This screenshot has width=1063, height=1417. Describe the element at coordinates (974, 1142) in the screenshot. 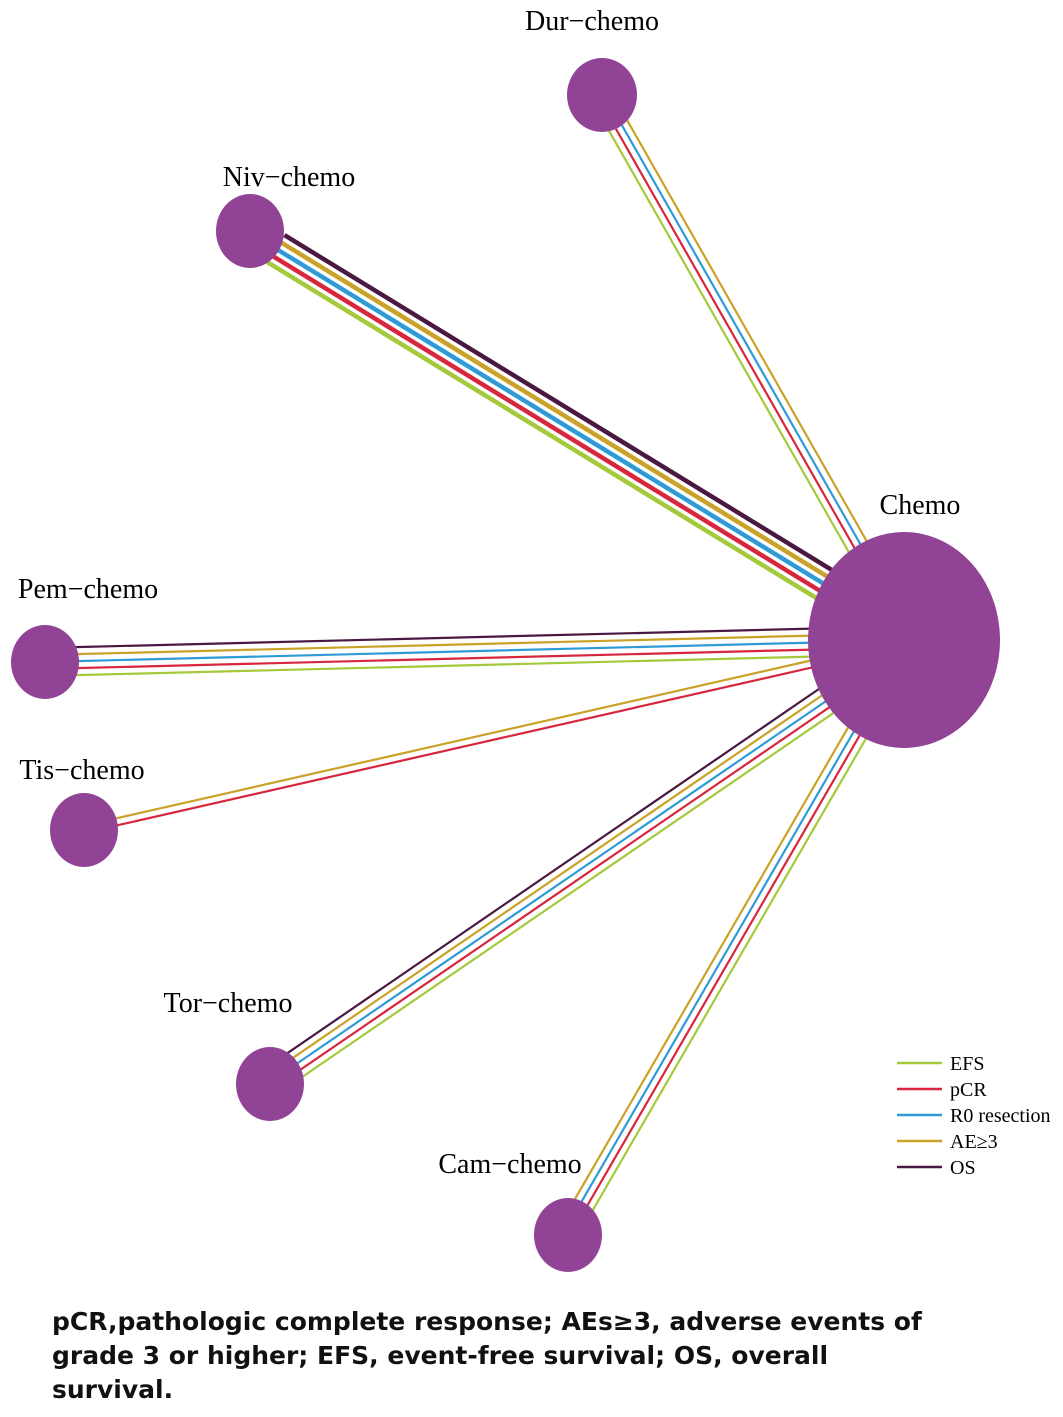

I see `legend-label-ae-3: AE≥3` at that location.